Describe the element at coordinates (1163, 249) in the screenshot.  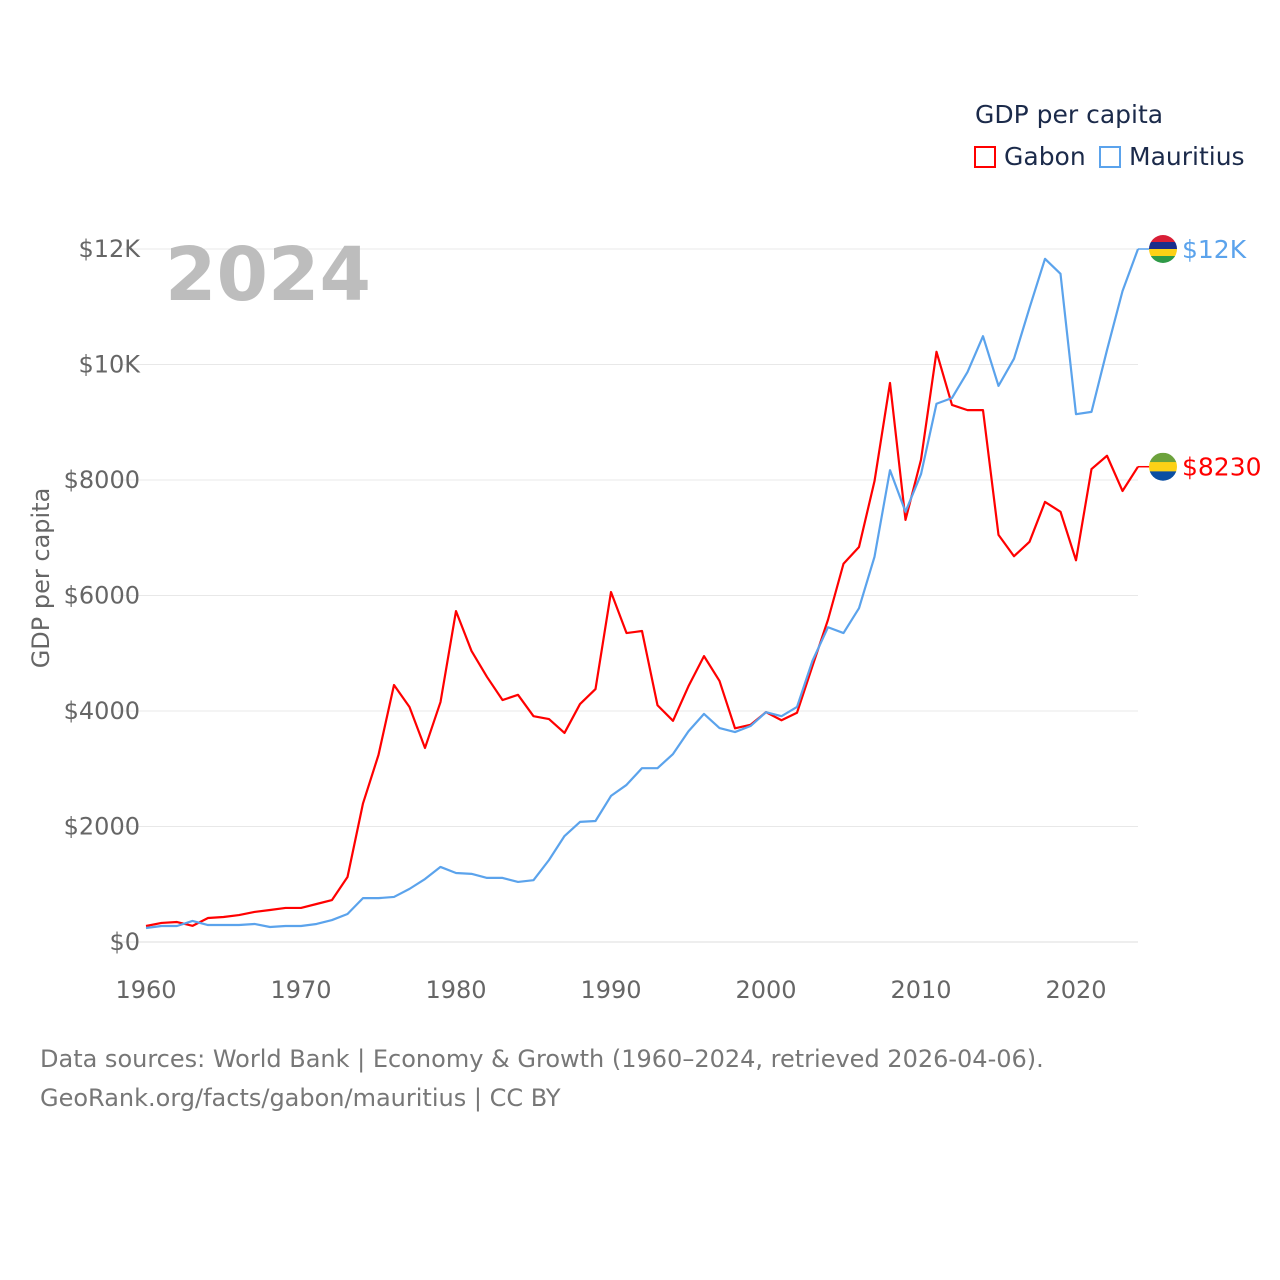
I see `flag-mauritius-icon` at that location.